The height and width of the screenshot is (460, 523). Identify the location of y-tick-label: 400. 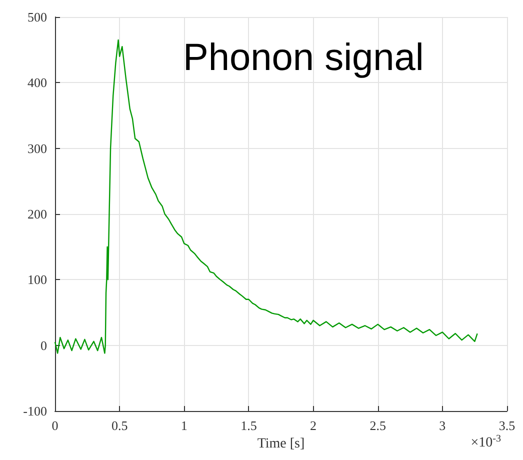
(37, 82).